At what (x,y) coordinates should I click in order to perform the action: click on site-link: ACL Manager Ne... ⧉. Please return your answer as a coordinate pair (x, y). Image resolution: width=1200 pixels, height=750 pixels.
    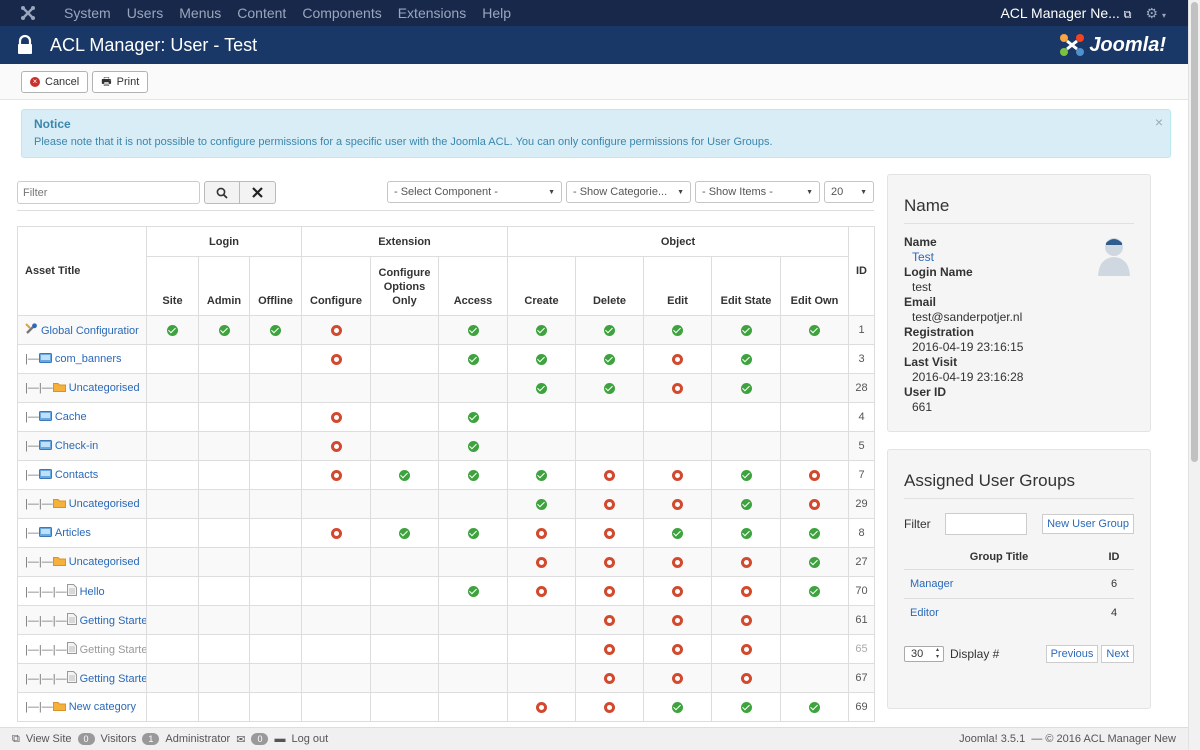
    Looking at the image, I should click on (1065, 13).